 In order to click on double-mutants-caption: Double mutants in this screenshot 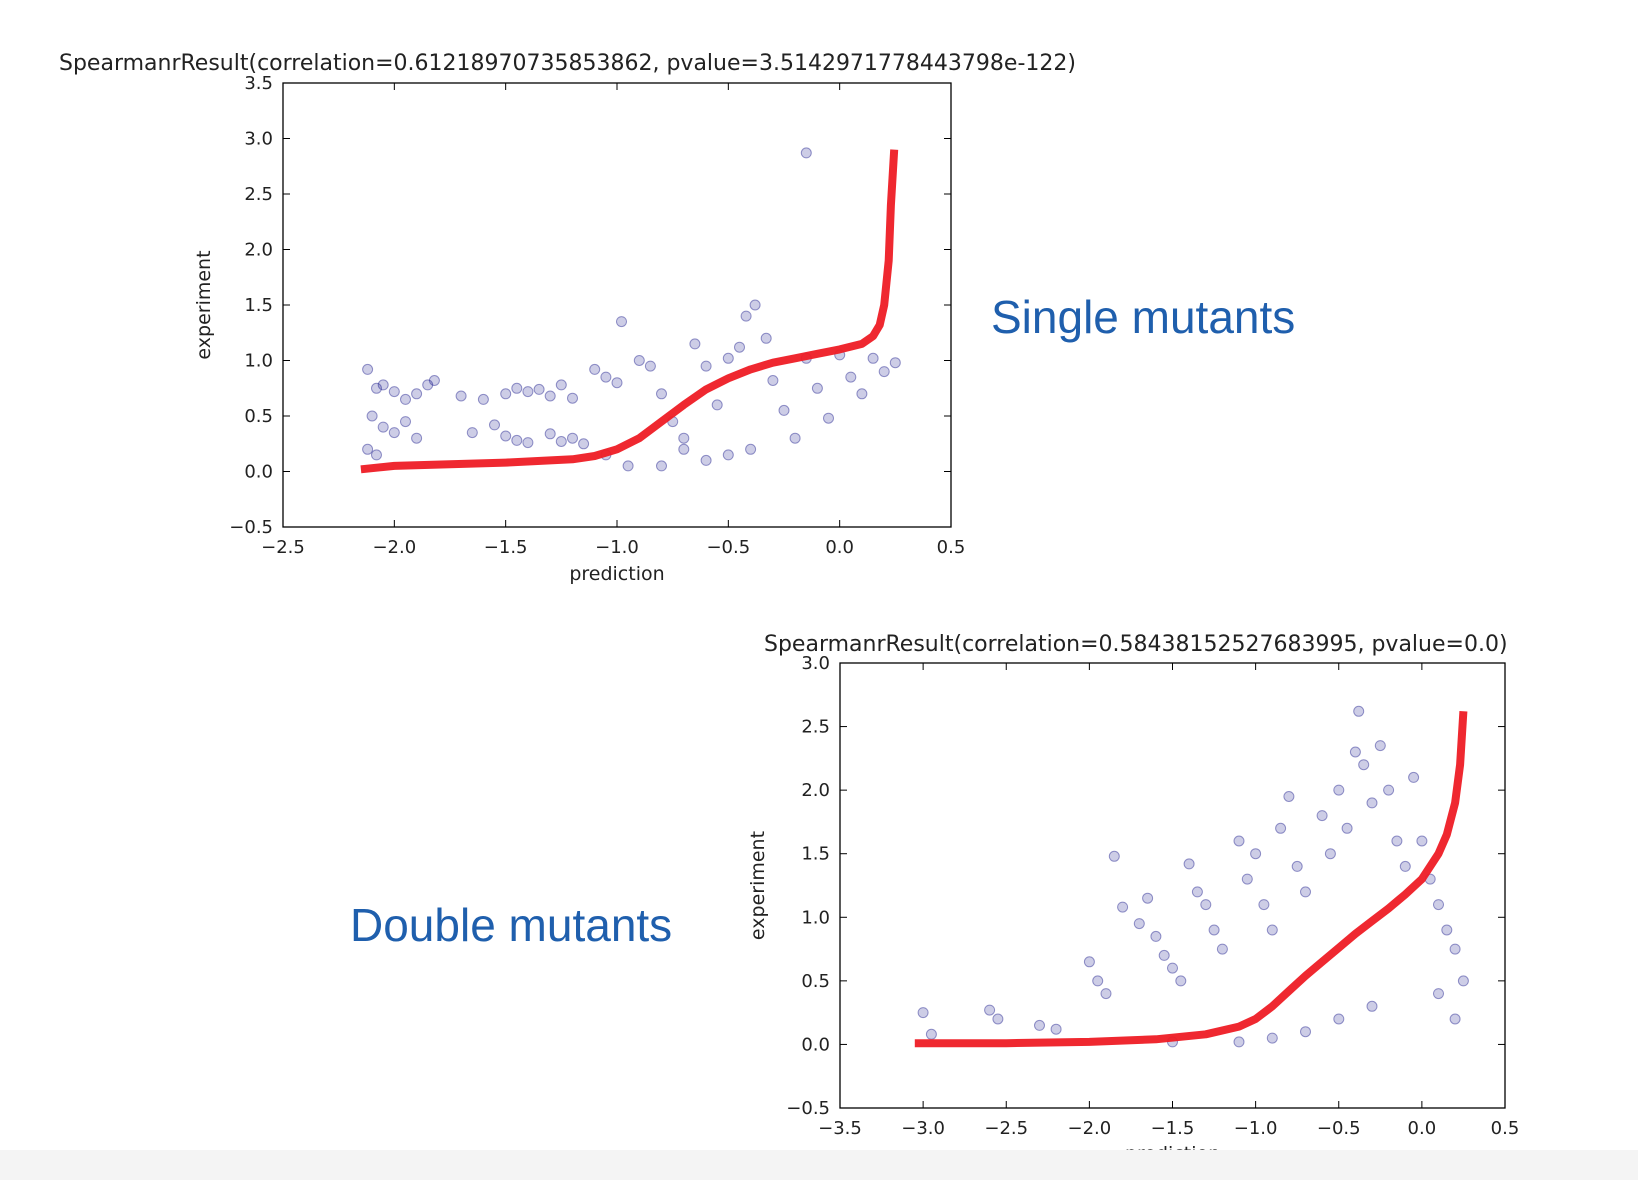, I will do `click(511, 925)`.